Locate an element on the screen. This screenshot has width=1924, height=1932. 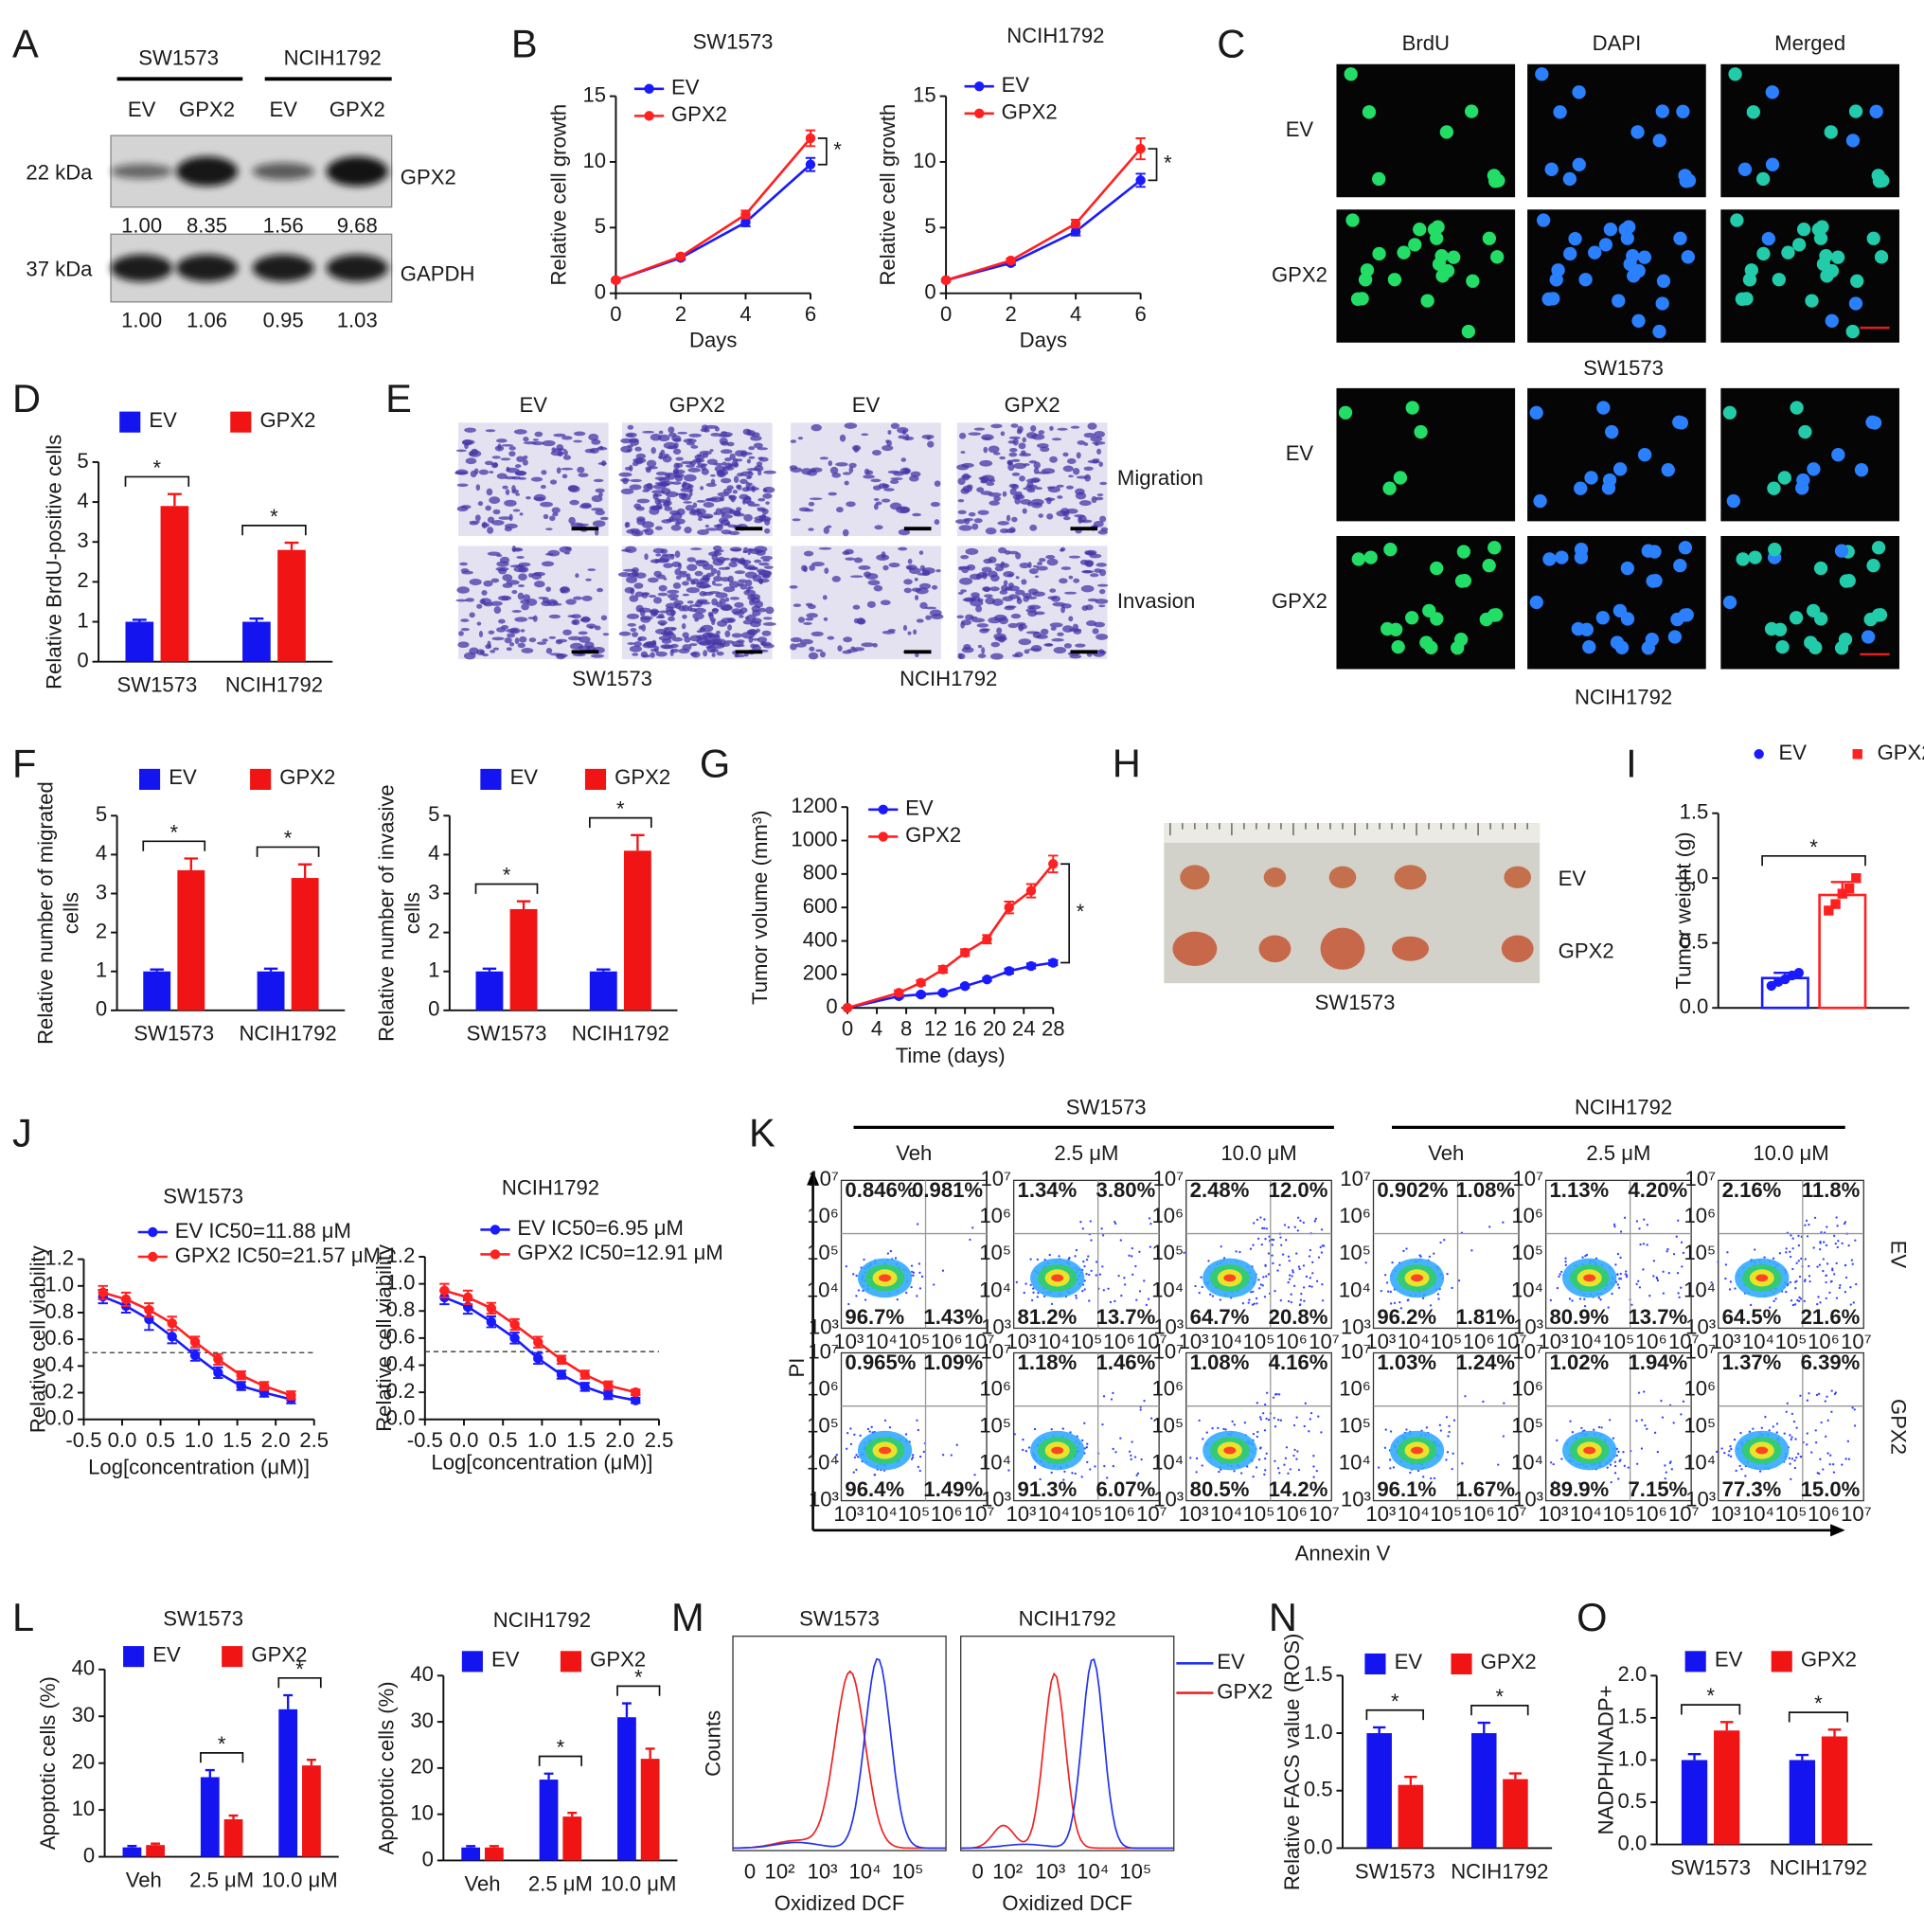
y-tick-label: 0.0 is located at coordinates (1318, 1846).